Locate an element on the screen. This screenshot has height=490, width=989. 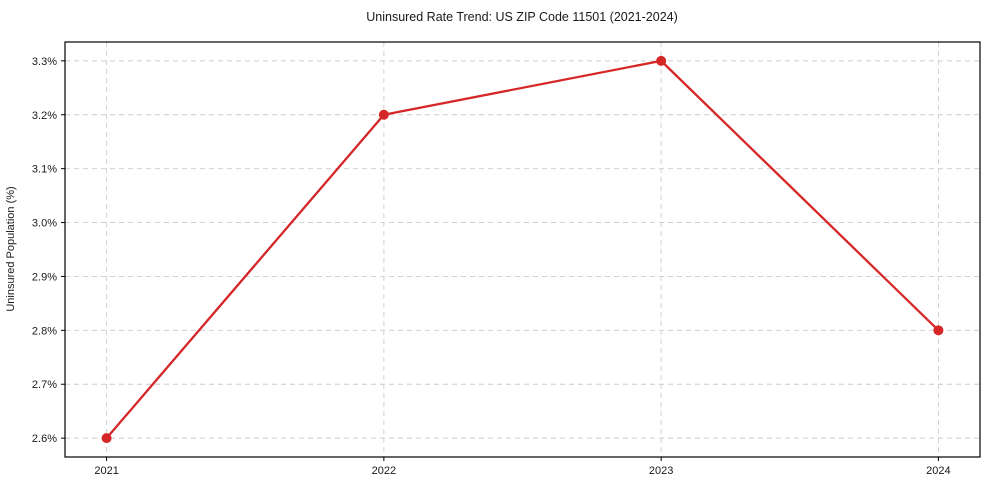
y-tick-label: 2.6% is located at coordinates (44, 439).